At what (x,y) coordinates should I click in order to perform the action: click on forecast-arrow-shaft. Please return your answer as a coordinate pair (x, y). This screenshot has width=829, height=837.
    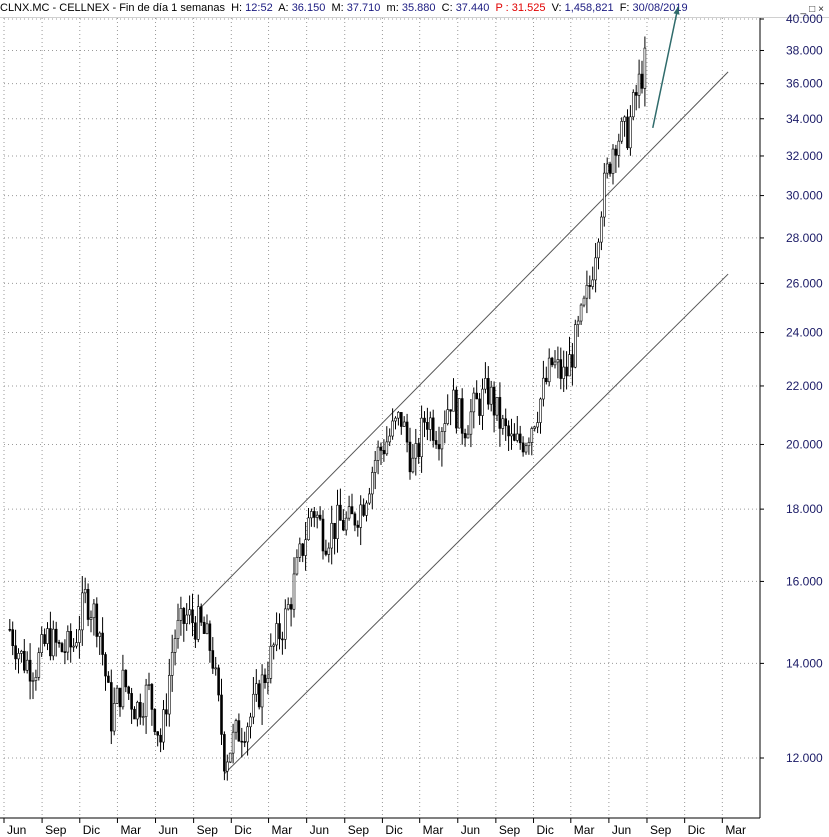
    Looking at the image, I should click on (665, 67).